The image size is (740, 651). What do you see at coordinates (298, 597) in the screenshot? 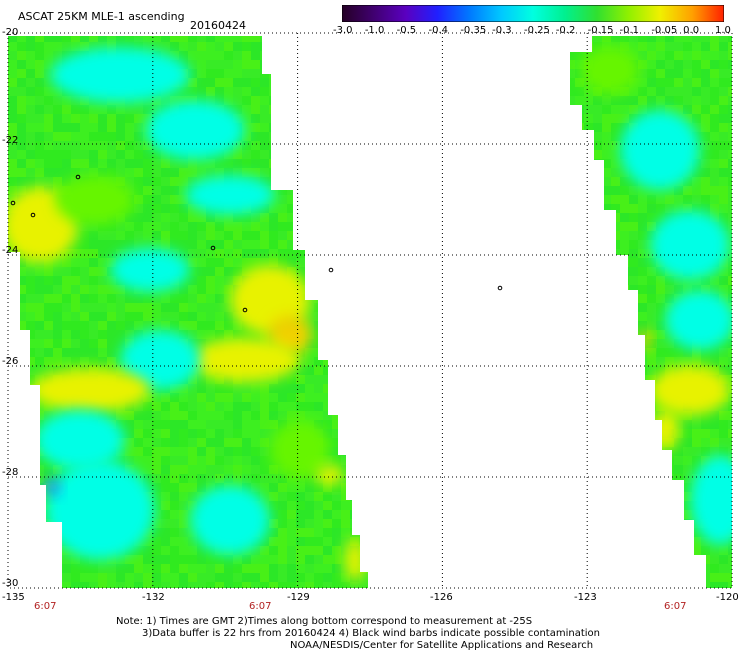
I see `lon-label-129: -129` at bounding box center [298, 597].